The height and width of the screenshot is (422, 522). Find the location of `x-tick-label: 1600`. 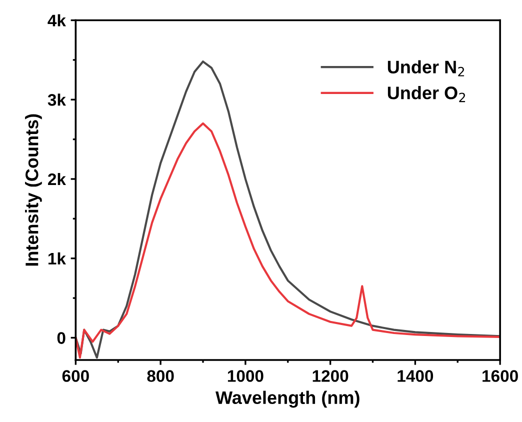

x-tick-label: 1600 is located at coordinates (500, 376).